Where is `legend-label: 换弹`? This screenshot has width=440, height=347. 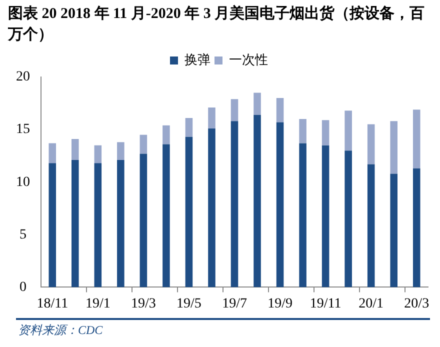
legend-label: 换弹 is located at coordinates (197, 59).